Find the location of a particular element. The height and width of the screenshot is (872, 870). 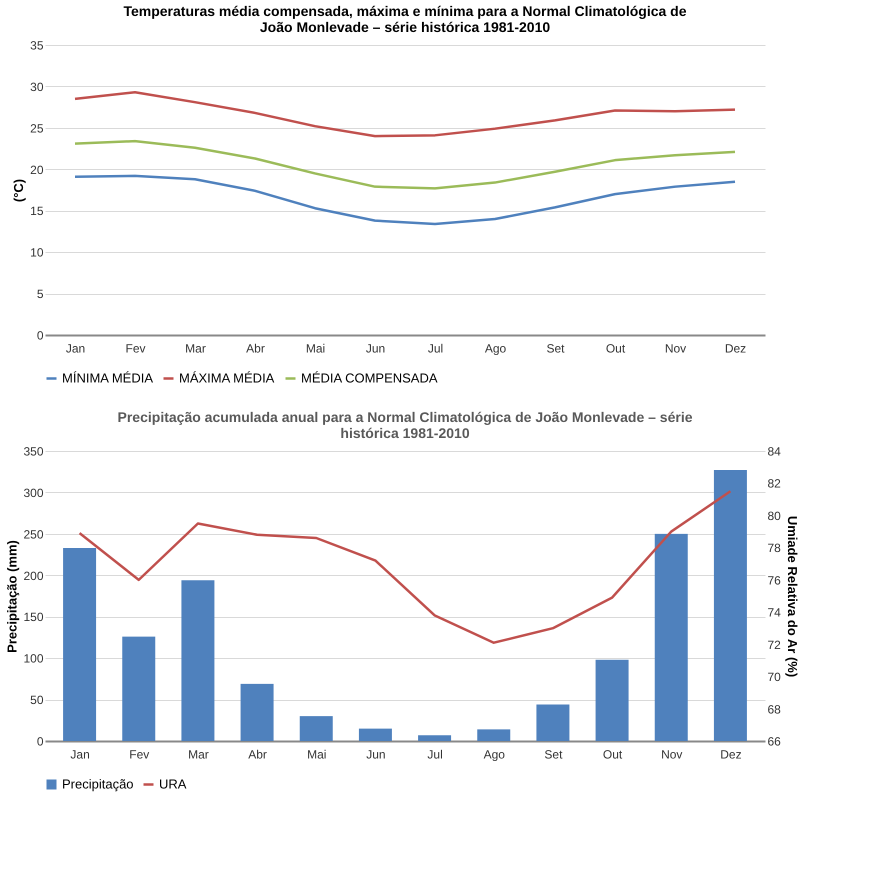

y2-tick-label: 72 is located at coordinates (775, 645).